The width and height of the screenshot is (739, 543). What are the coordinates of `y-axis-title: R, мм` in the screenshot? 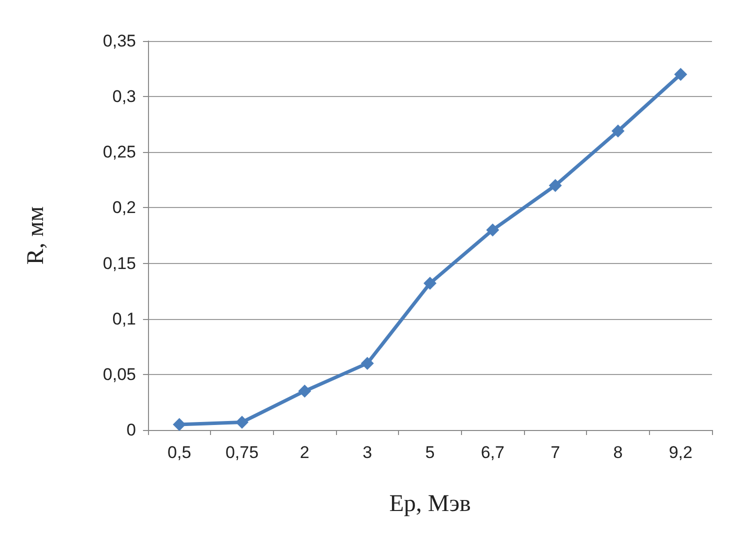 It's located at (36, 235).